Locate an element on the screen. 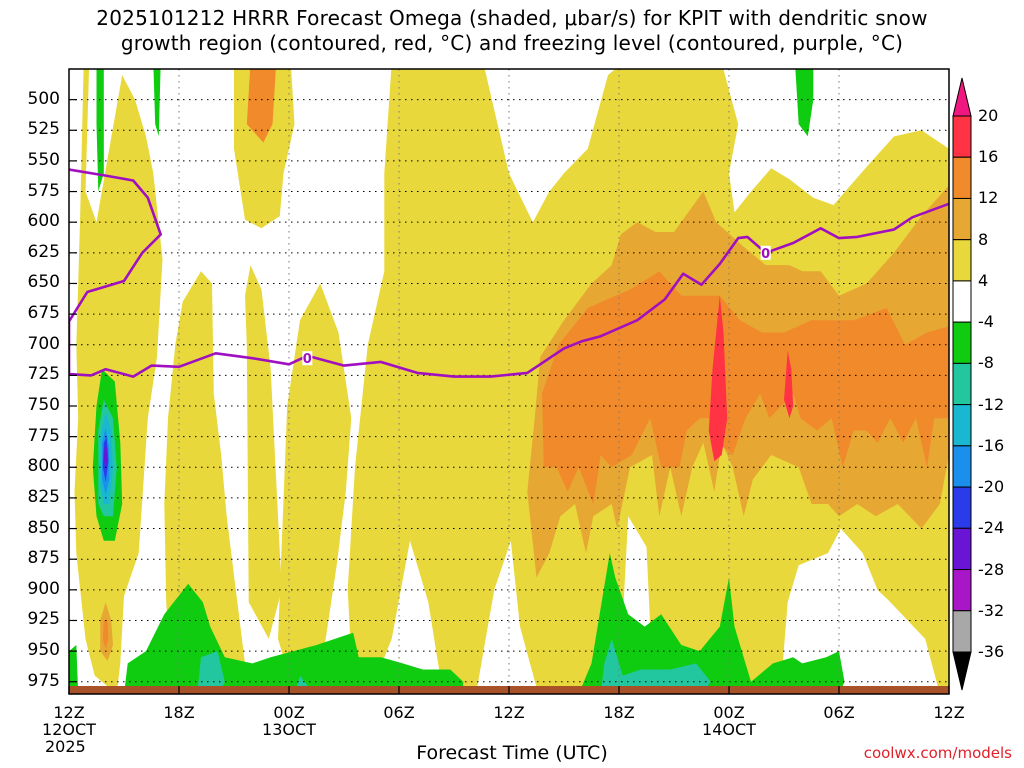  y-tick-label: 725 is located at coordinates (43, 374).